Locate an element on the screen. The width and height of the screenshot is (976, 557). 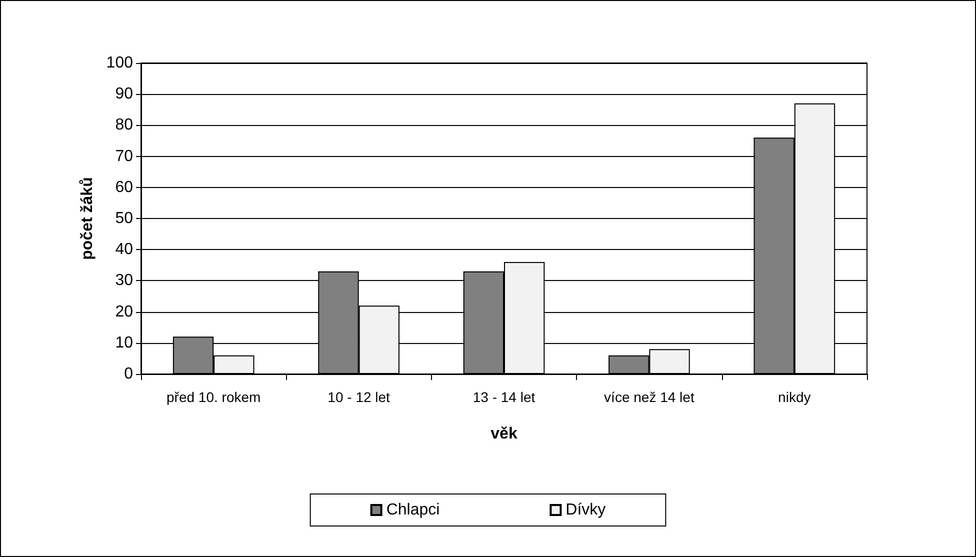
y-tick-label: 50 is located at coordinates (124, 218).